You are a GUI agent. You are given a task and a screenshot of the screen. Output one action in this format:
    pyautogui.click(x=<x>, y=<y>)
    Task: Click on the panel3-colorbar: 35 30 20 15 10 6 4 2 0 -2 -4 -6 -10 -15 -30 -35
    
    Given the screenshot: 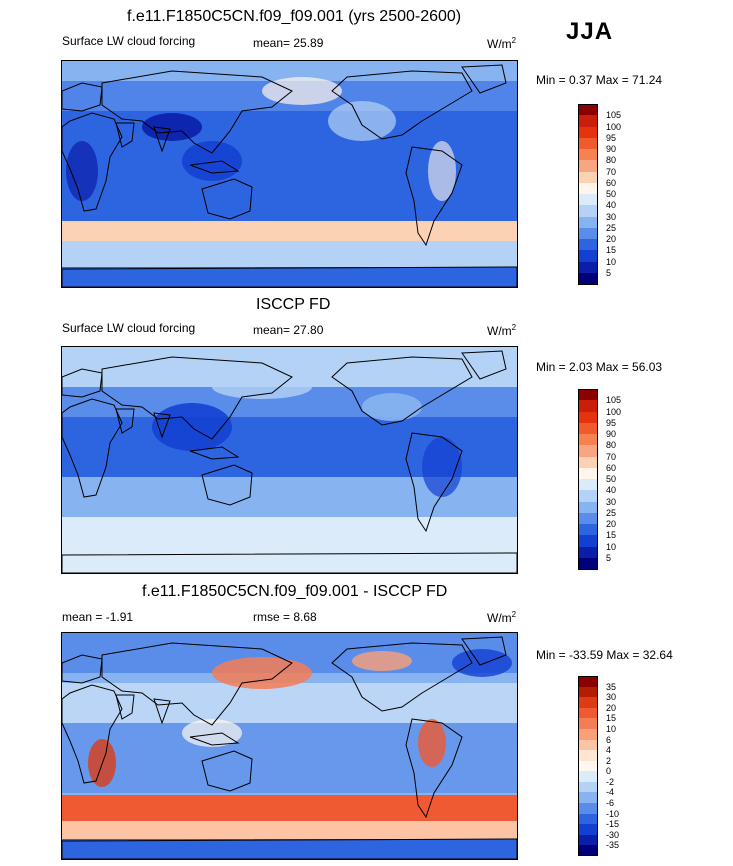 What is the action you would take?
    pyautogui.click(x=613, y=766)
    